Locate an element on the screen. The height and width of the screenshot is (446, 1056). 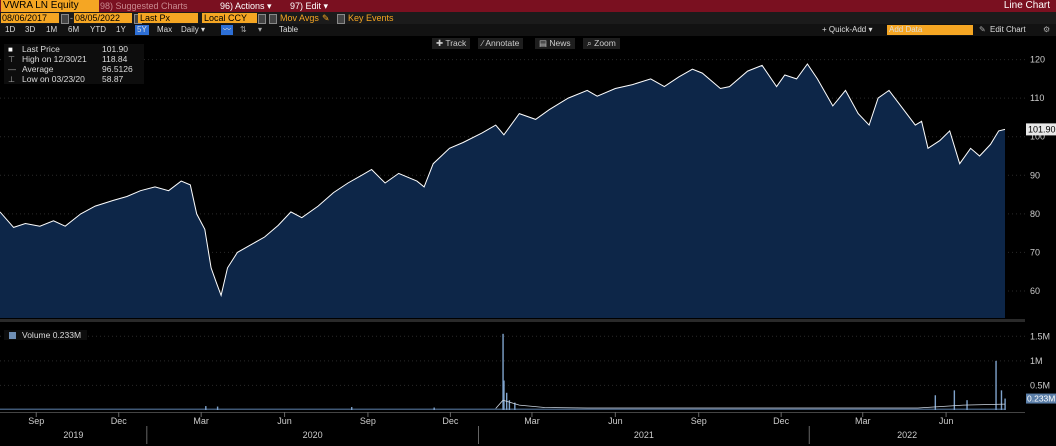
news-label: News is located at coordinates (560, 43).